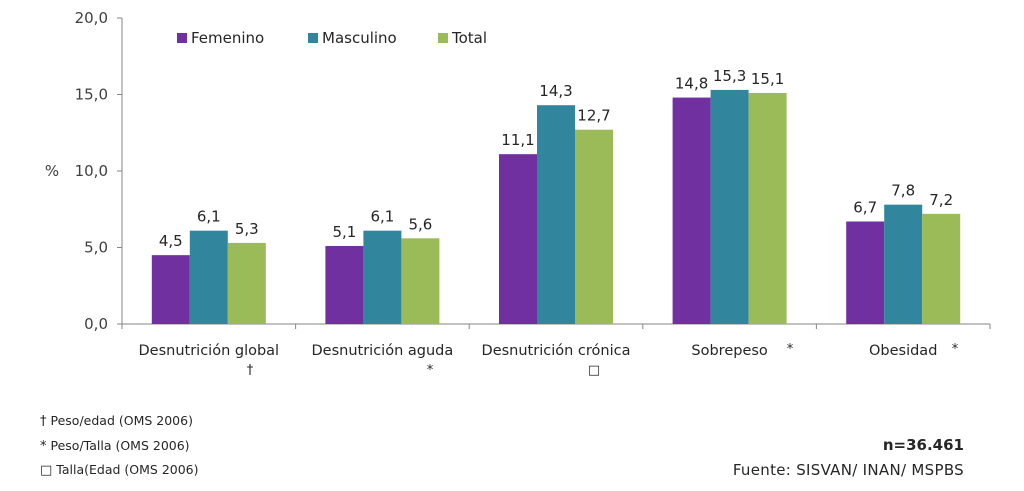 This screenshot has width=1024, height=491. What do you see at coordinates (43, 446) in the screenshot?
I see `footnote-symbol: *` at bounding box center [43, 446].